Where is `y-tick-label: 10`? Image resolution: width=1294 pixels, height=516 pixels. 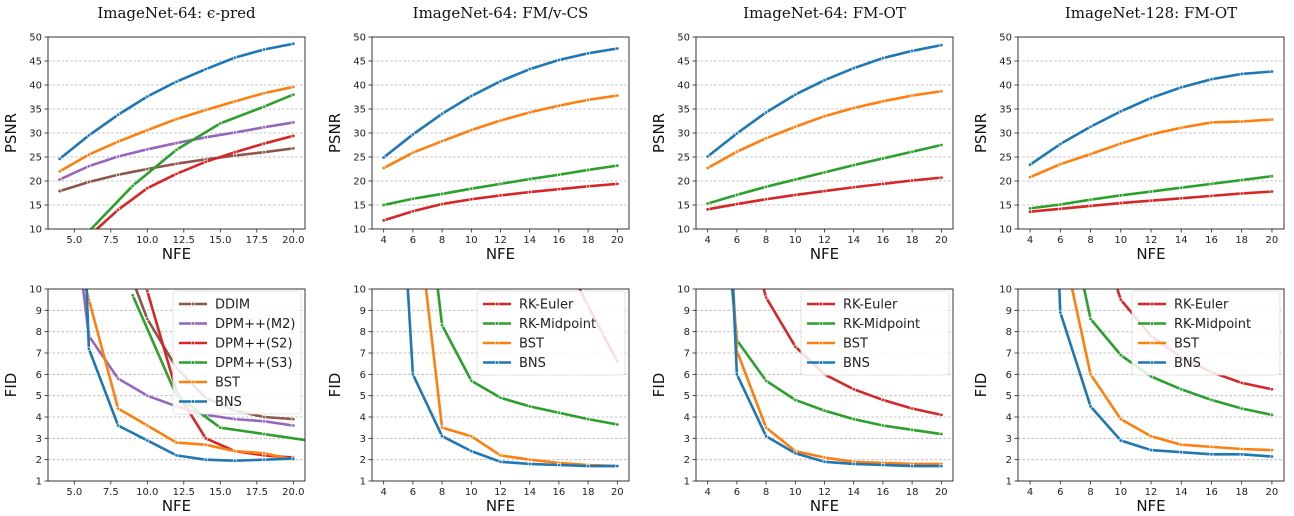
y-tick-label: 10 is located at coordinates (35, 290).